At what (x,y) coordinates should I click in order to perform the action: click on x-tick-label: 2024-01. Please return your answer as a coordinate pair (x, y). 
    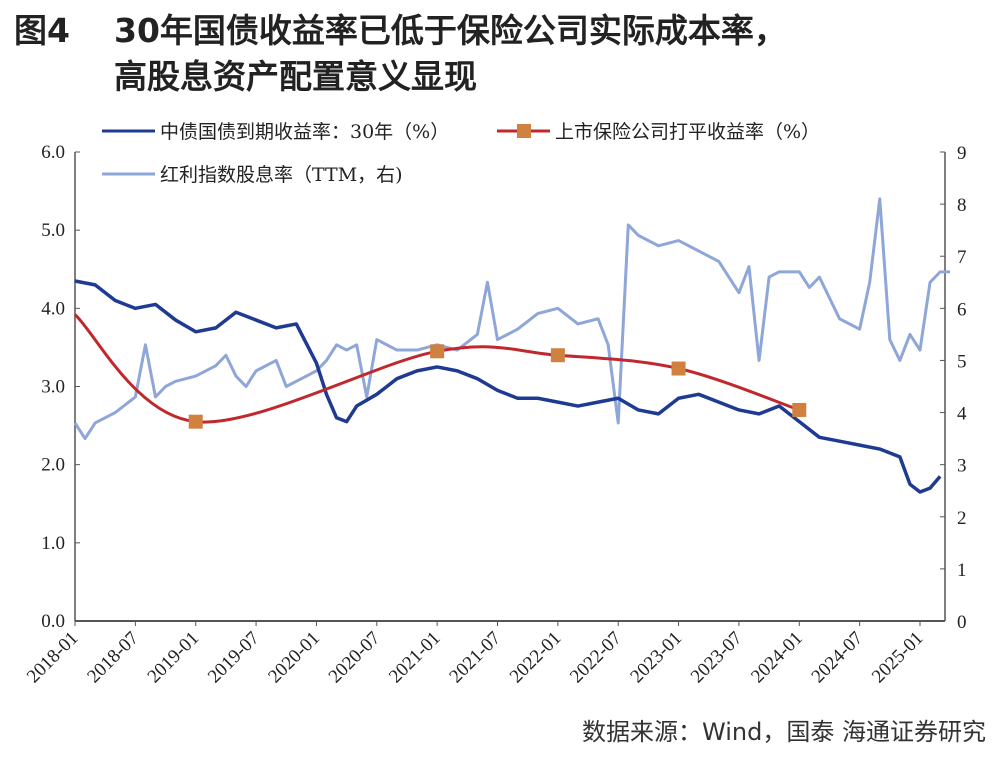
    Looking at the image, I should click on (777, 658).